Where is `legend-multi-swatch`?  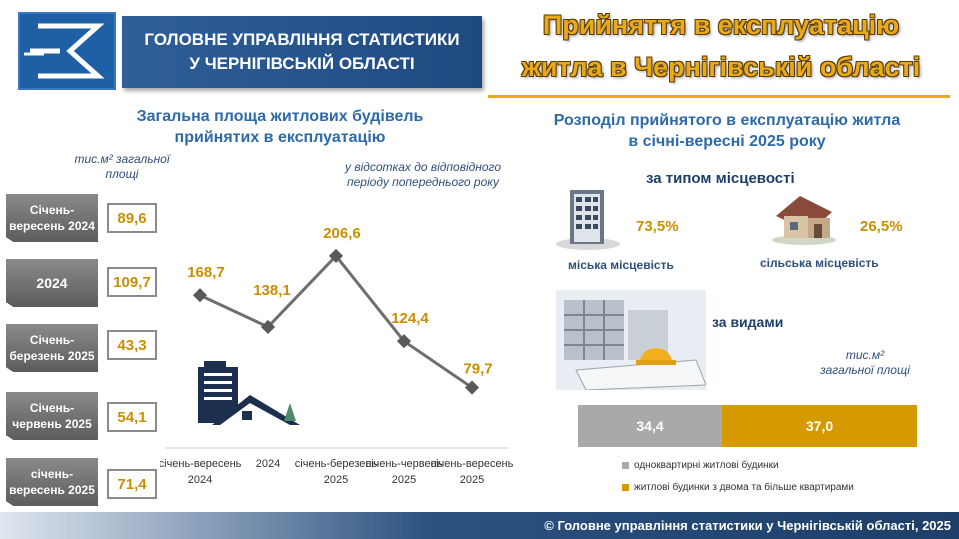 legend-multi-swatch is located at coordinates (625, 487).